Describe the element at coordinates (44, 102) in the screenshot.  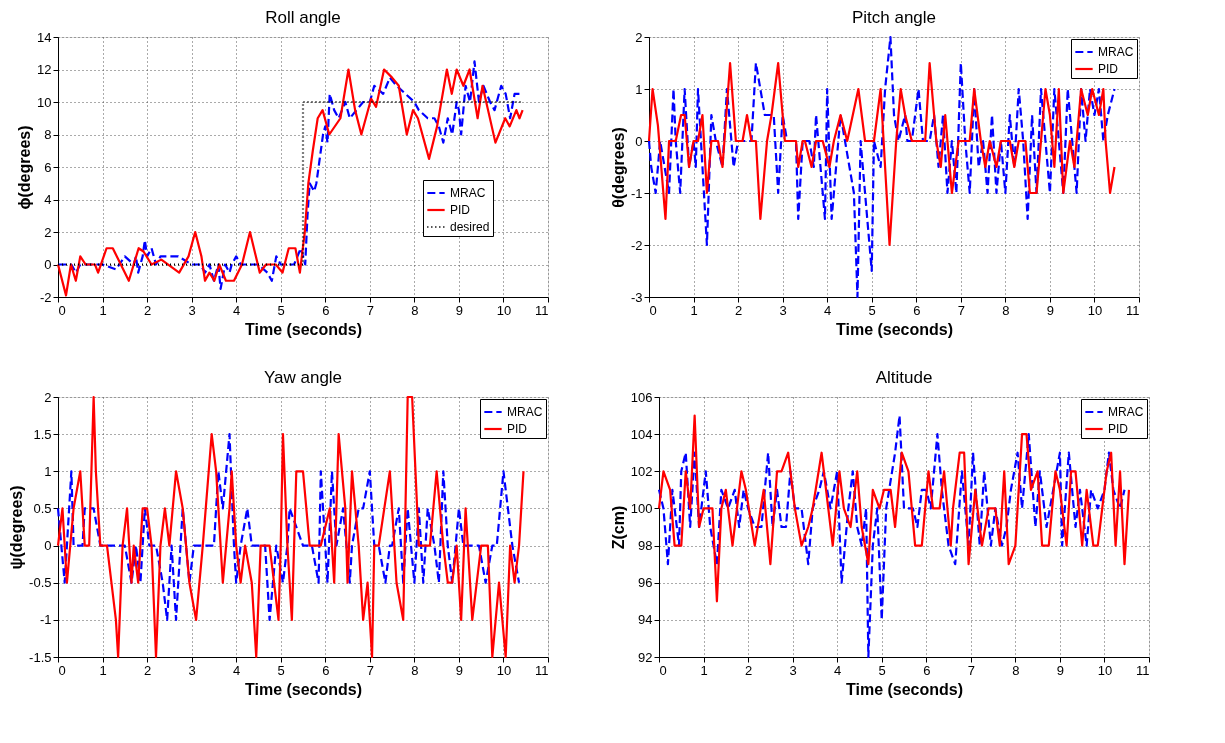
I see `y-tick-label: 10` at that location.